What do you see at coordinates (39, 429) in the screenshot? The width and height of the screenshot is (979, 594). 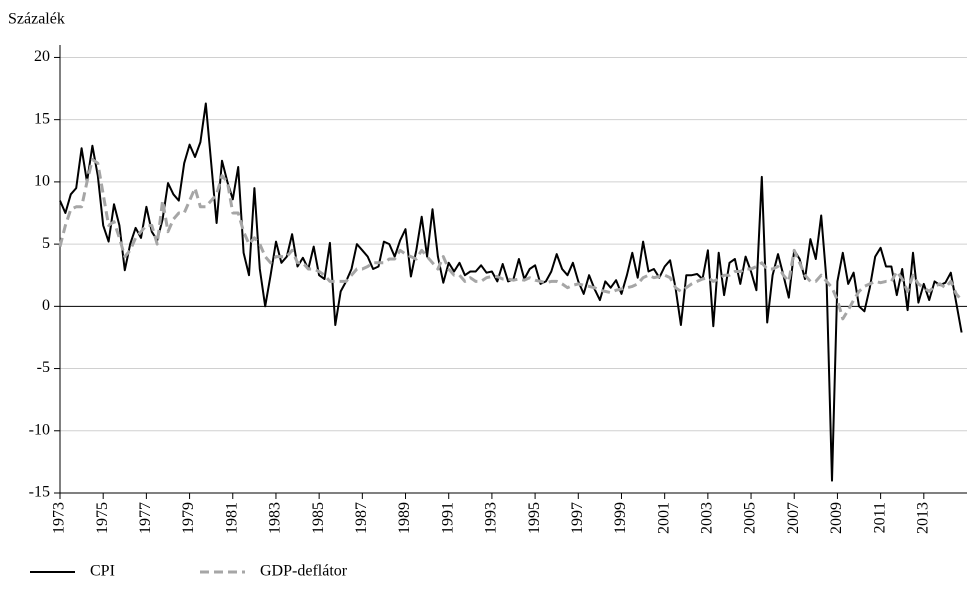 I see `y-tick-label: -10` at bounding box center [39, 429].